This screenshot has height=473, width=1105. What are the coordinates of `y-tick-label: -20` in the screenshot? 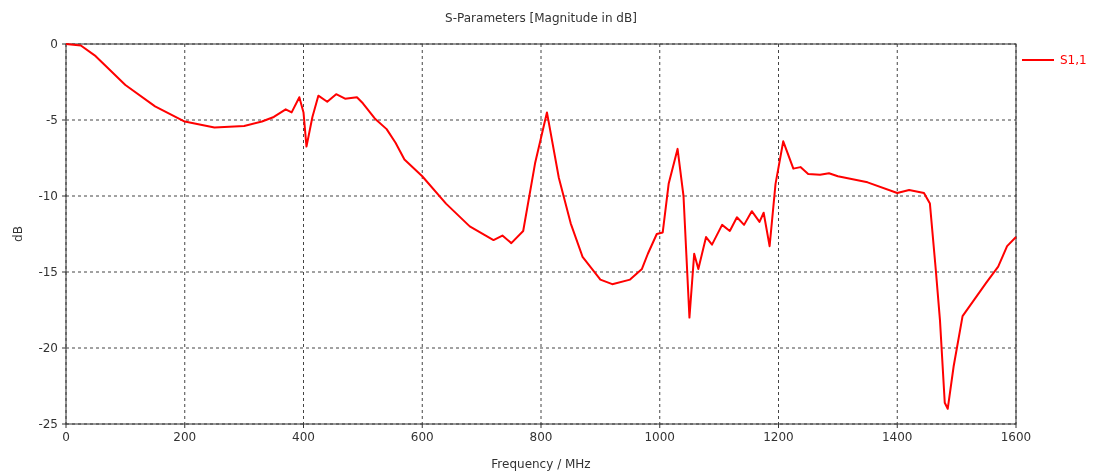 It's located at (48, 348).